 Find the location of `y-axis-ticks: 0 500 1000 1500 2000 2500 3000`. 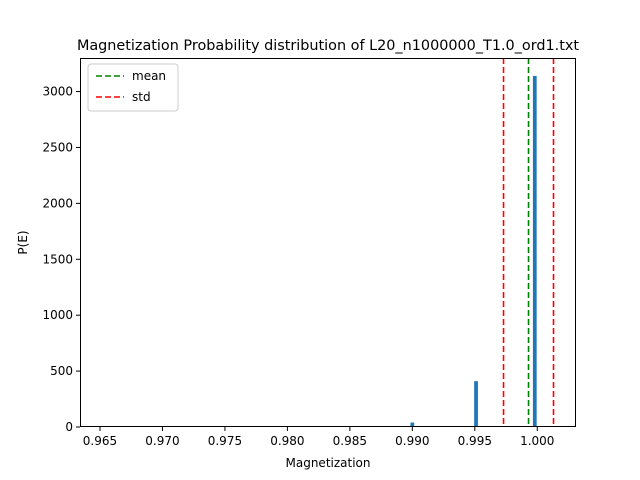

y-axis-ticks: 0 500 1000 1500 2000 2500 3000 is located at coordinates (61, 259).